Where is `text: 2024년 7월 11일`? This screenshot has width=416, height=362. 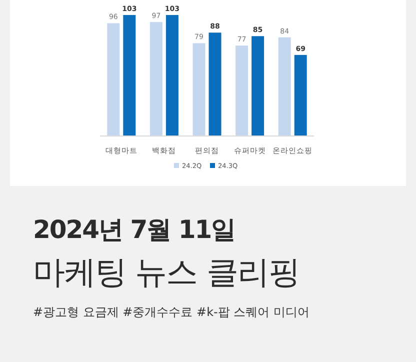 text: 2024년 7월 11일 is located at coordinates (134, 229).